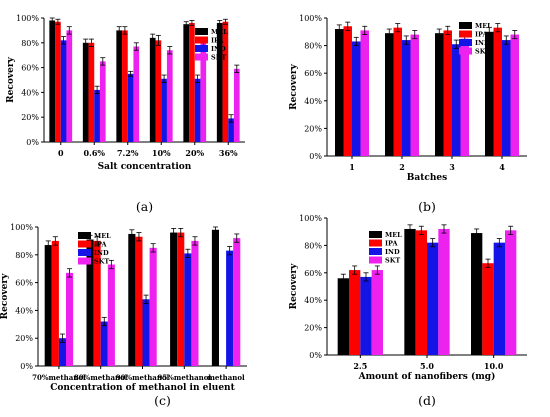 This screenshot has width=550, height=417. Describe the element at coordinates (465, 42) in the screenshot. I see `panel-2-legend-swatch-ind` at that location.